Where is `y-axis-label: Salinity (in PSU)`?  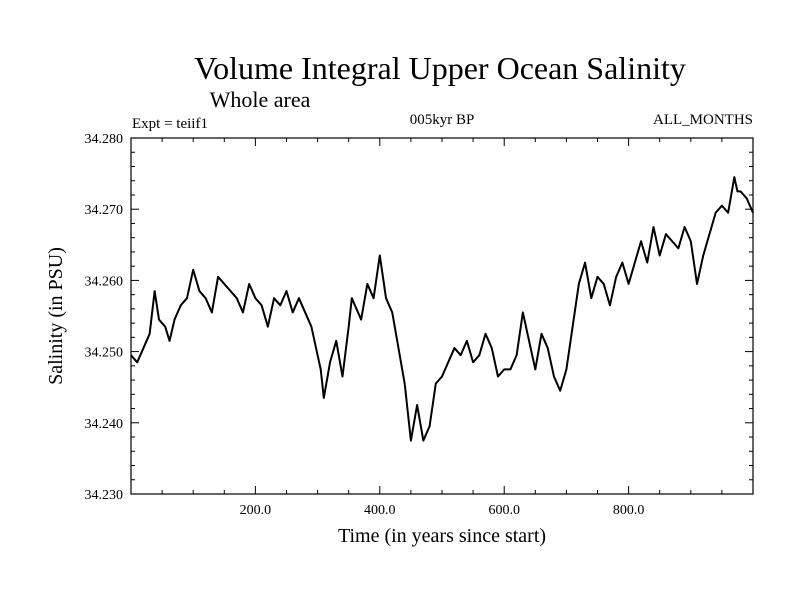
y-axis-label: Salinity (in PSU) is located at coordinates (56, 316).